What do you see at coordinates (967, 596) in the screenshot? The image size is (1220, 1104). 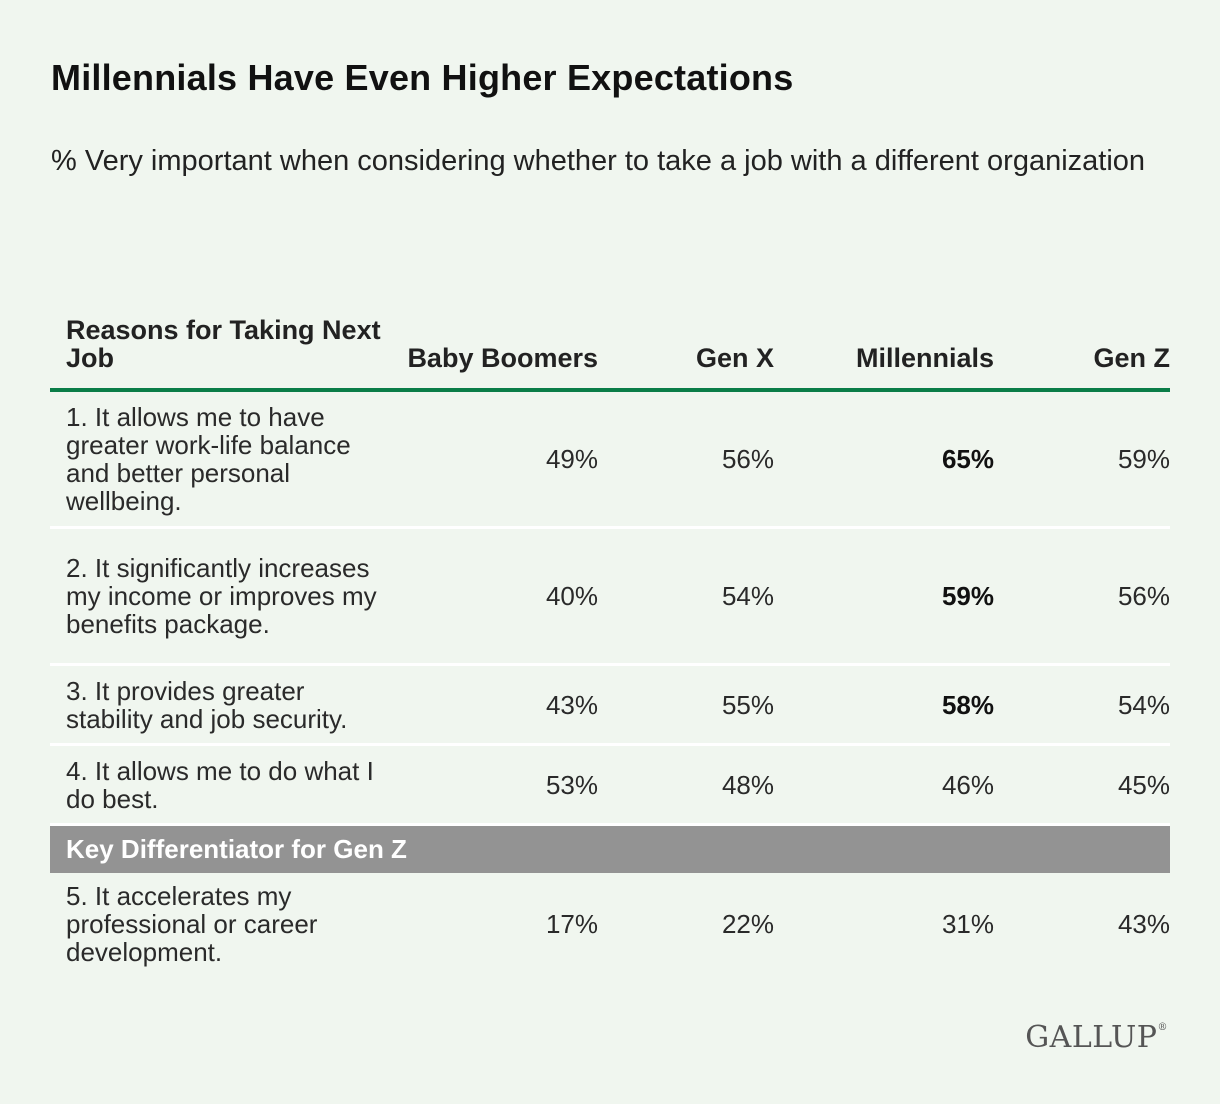 I see `value-cell-highlight: 59%` at bounding box center [967, 596].